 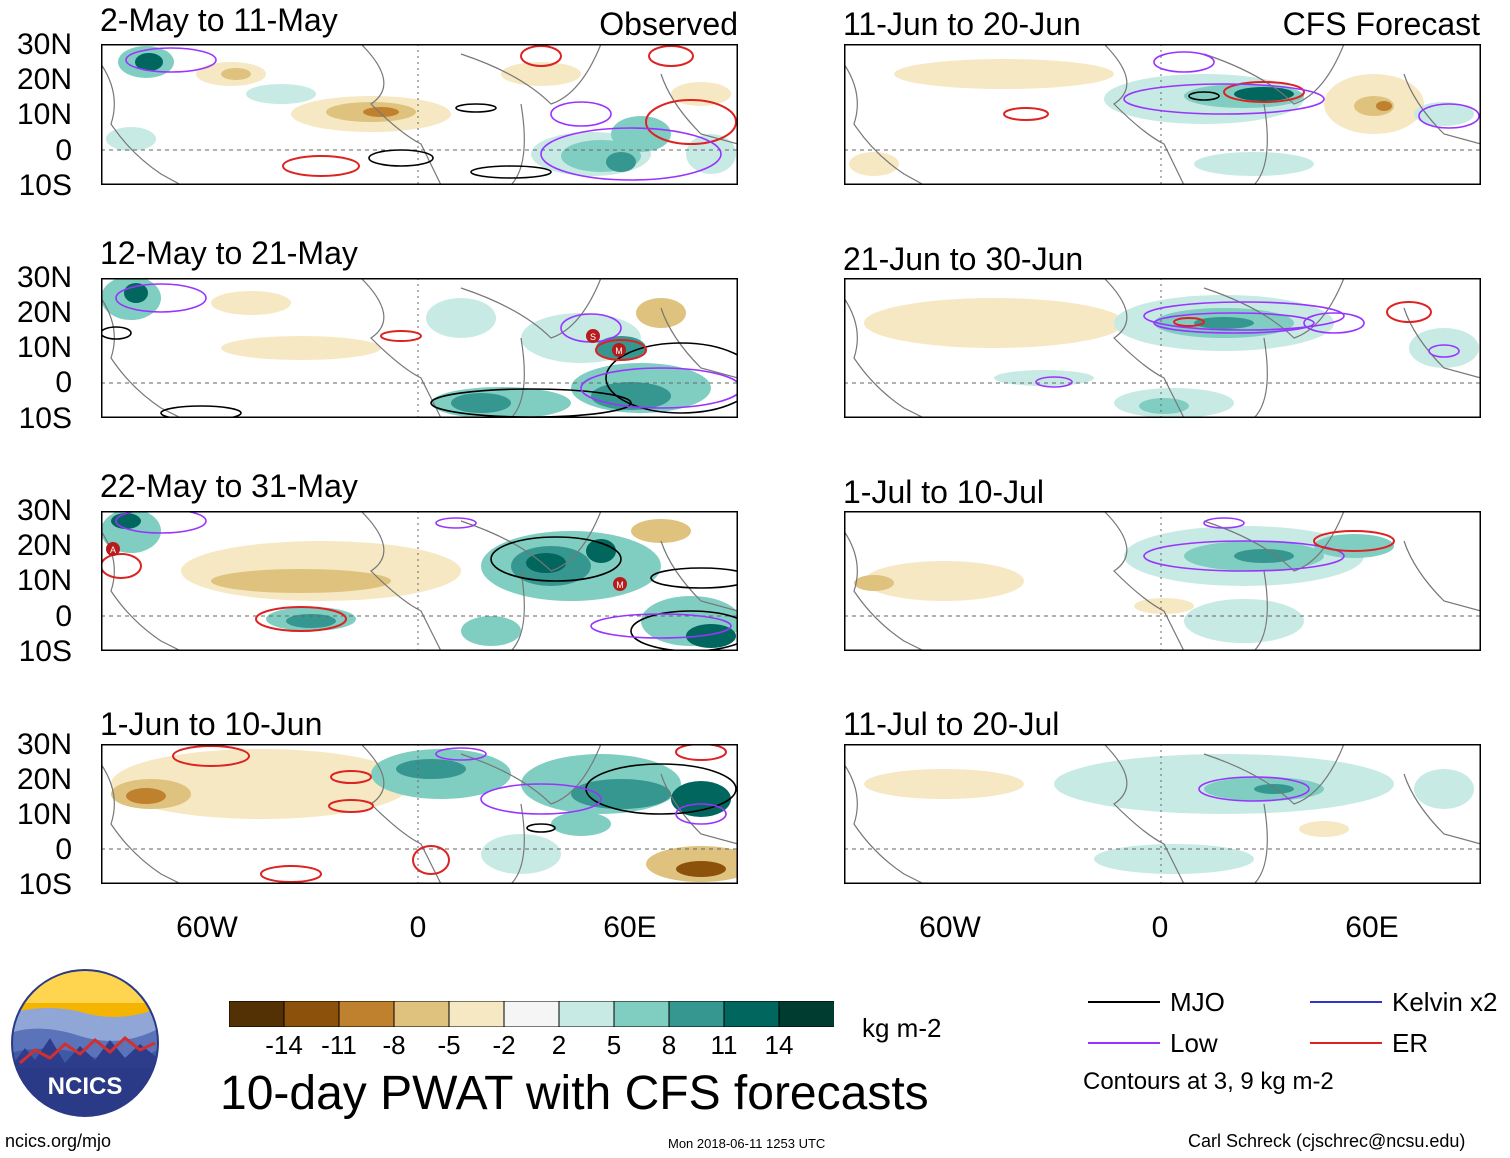 I want to click on lon-label-right-60w: 60W, so click(x=950, y=927).